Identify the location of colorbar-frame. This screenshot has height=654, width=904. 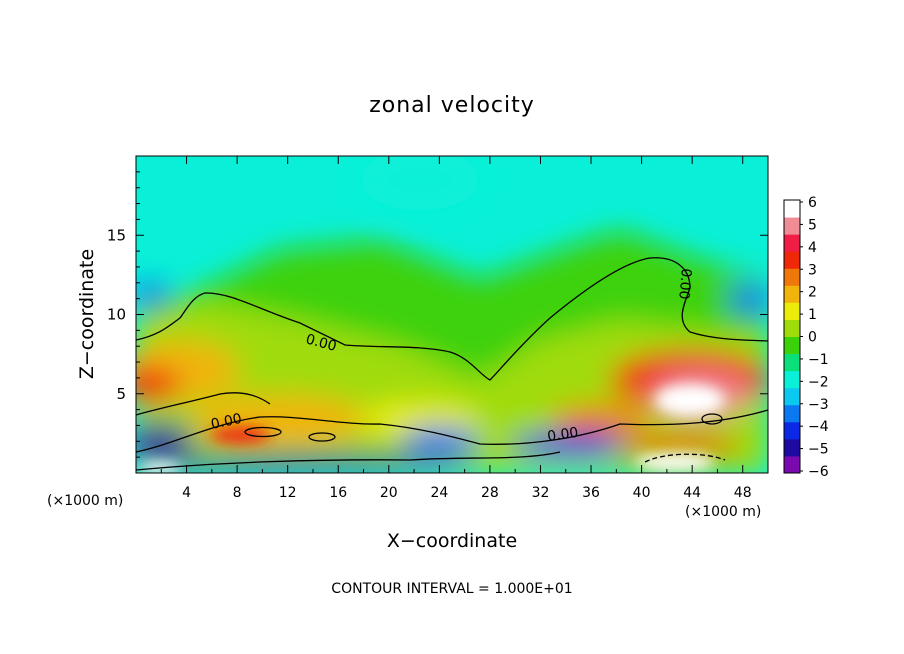
(792, 336).